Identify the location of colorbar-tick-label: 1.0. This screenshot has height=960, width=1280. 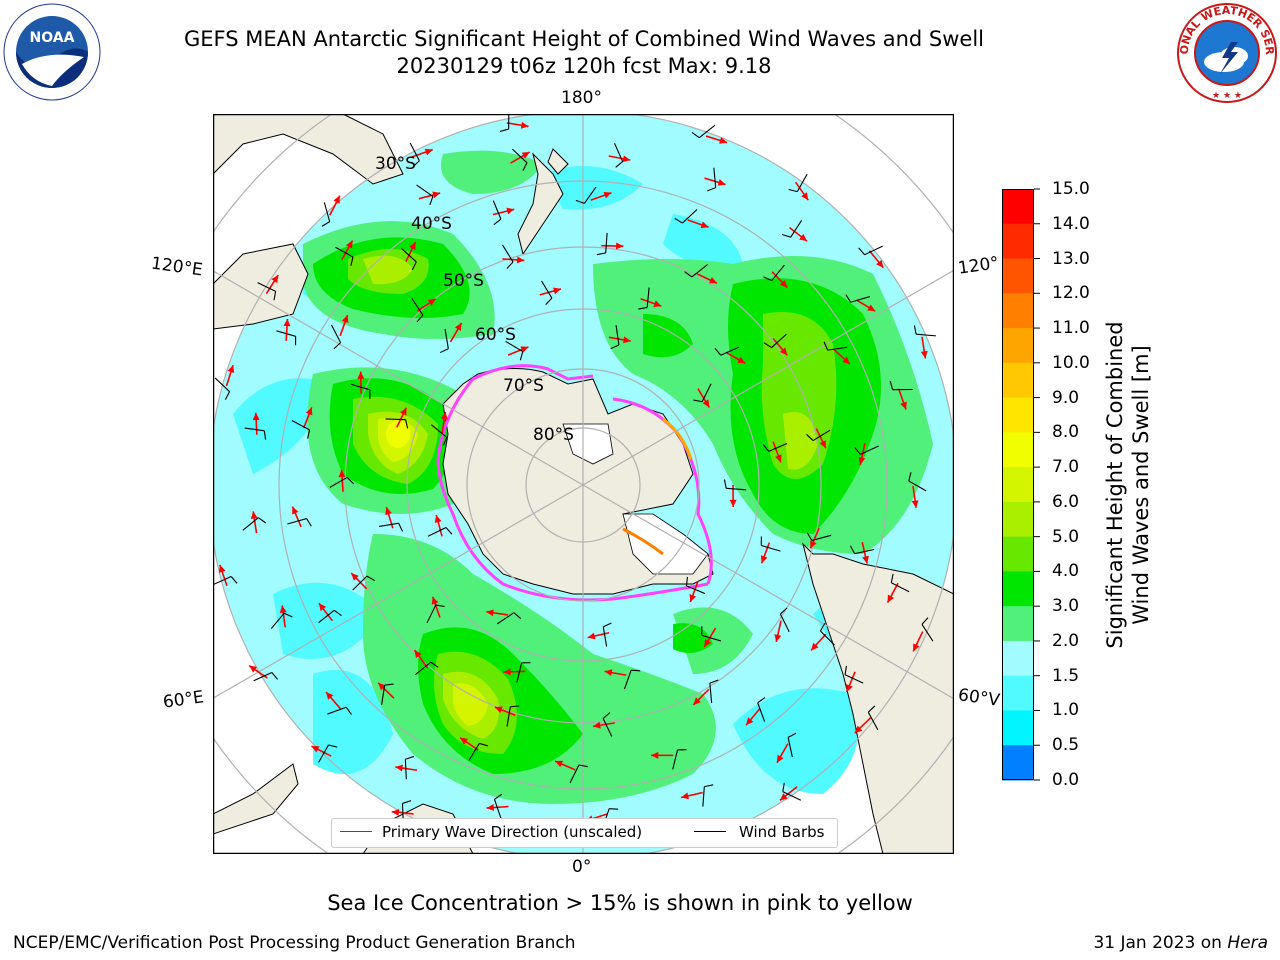
(1066, 710).